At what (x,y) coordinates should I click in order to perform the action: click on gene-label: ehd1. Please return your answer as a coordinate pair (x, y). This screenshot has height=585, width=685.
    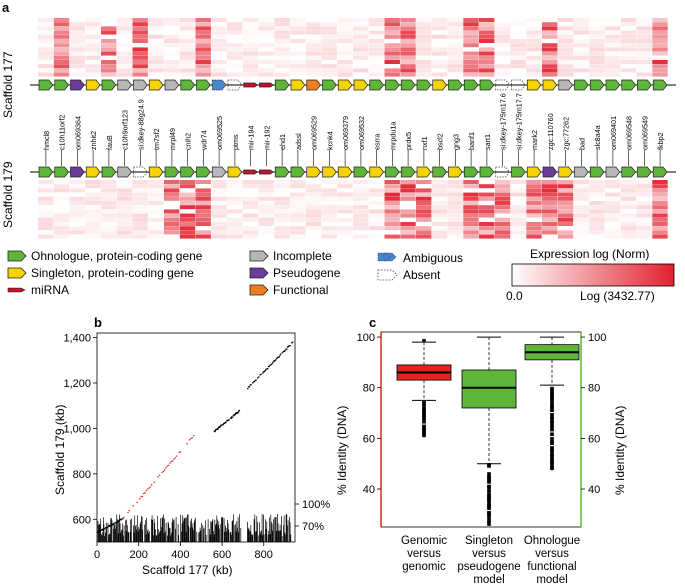
    Looking at the image, I should click on (282, 142).